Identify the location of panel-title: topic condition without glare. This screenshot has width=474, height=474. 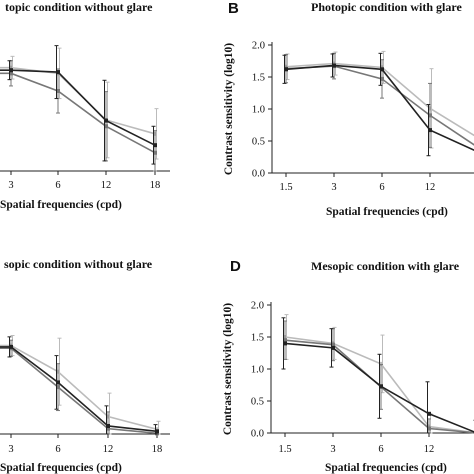
(79, 7).